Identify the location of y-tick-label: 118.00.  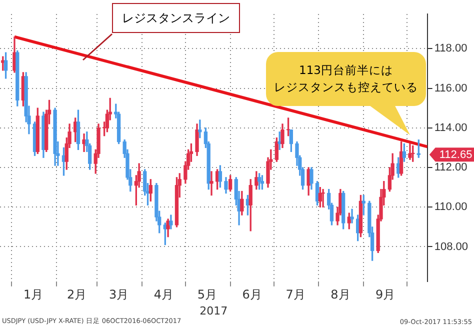
(451, 48).